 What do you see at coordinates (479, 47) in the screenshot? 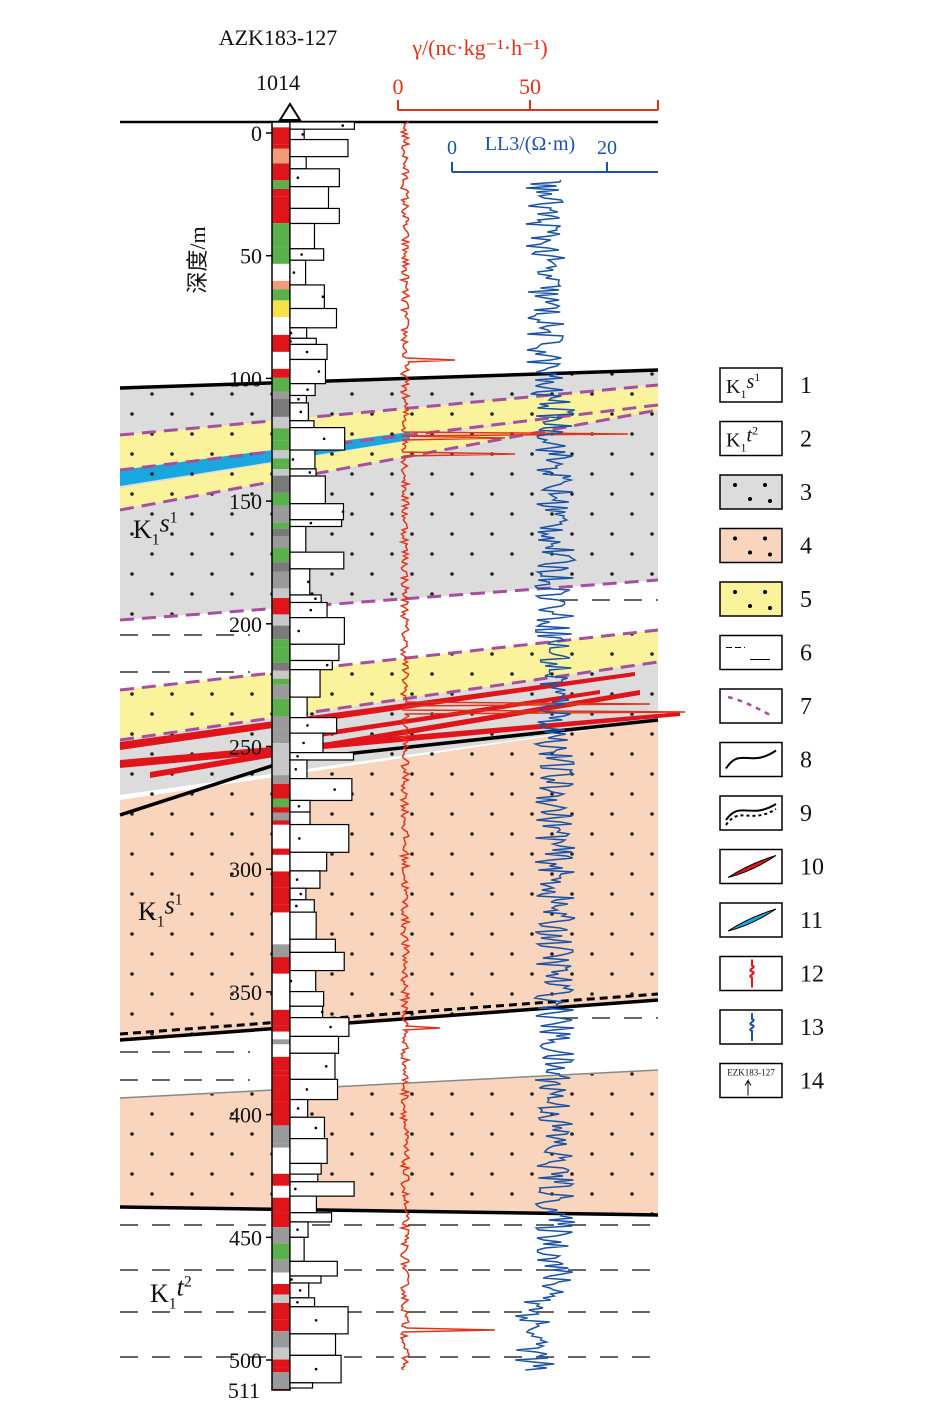
I see `gamma-axis-label: γ/(nc·kg⁻¹·h⁻¹)` at bounding box center [479, 47].